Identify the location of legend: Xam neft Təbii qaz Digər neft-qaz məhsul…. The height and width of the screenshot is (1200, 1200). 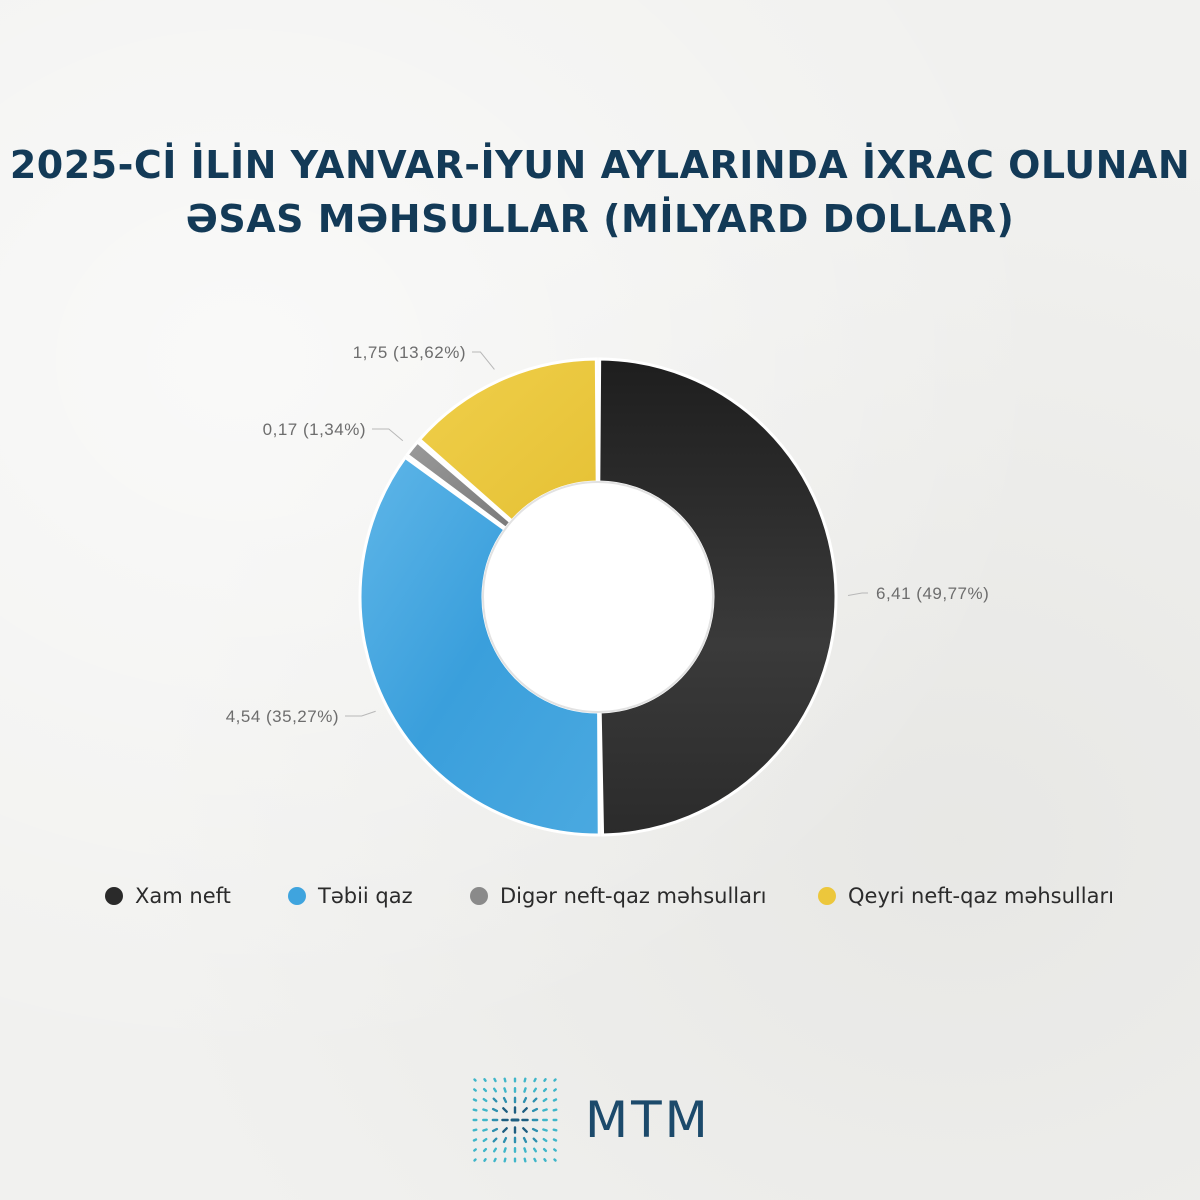
(600, 902).